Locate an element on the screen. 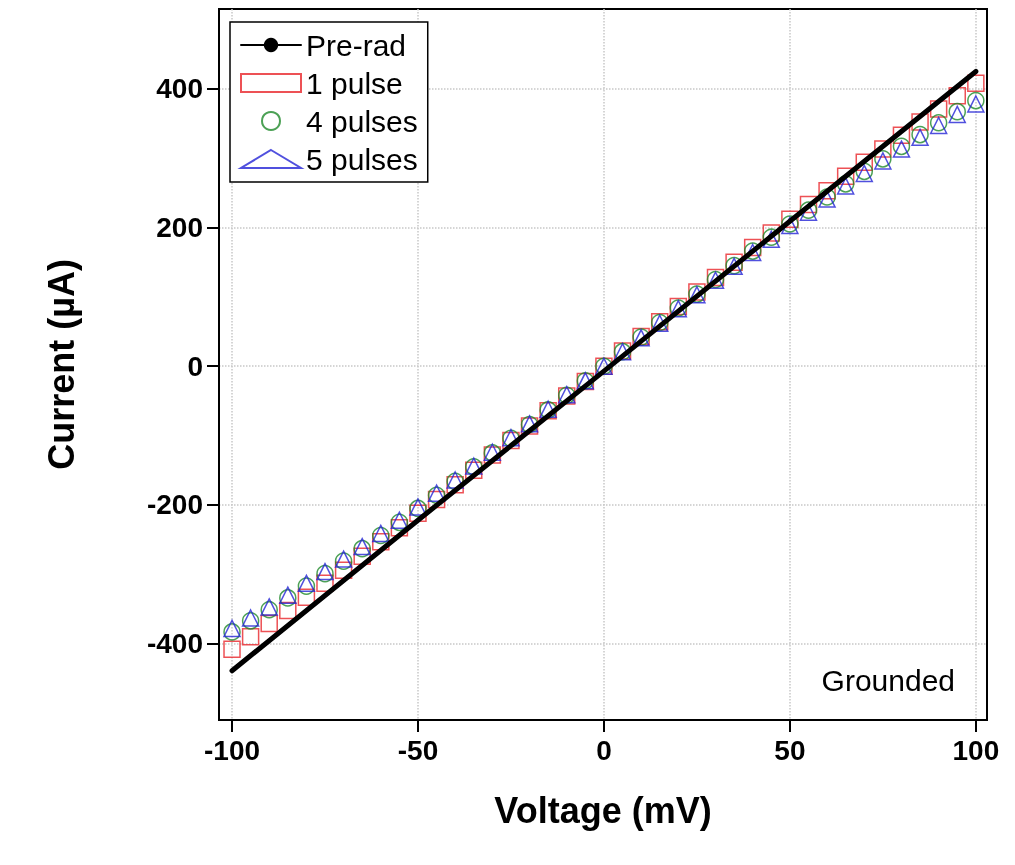  x-axis-title: Voltage (mV) is located at coordinates (603, 810).